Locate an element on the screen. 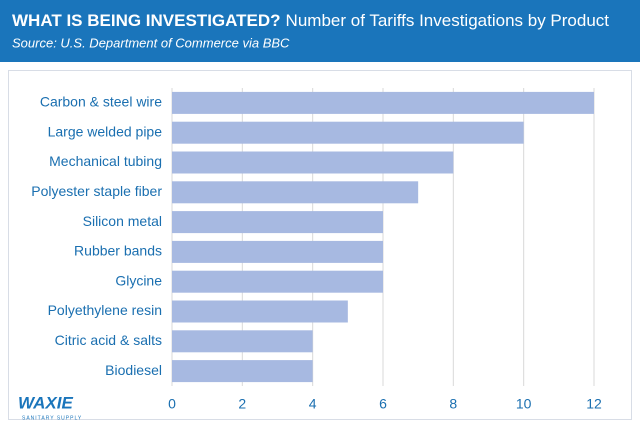  x-tick-label: 4 is located at coordinates (313, 404).